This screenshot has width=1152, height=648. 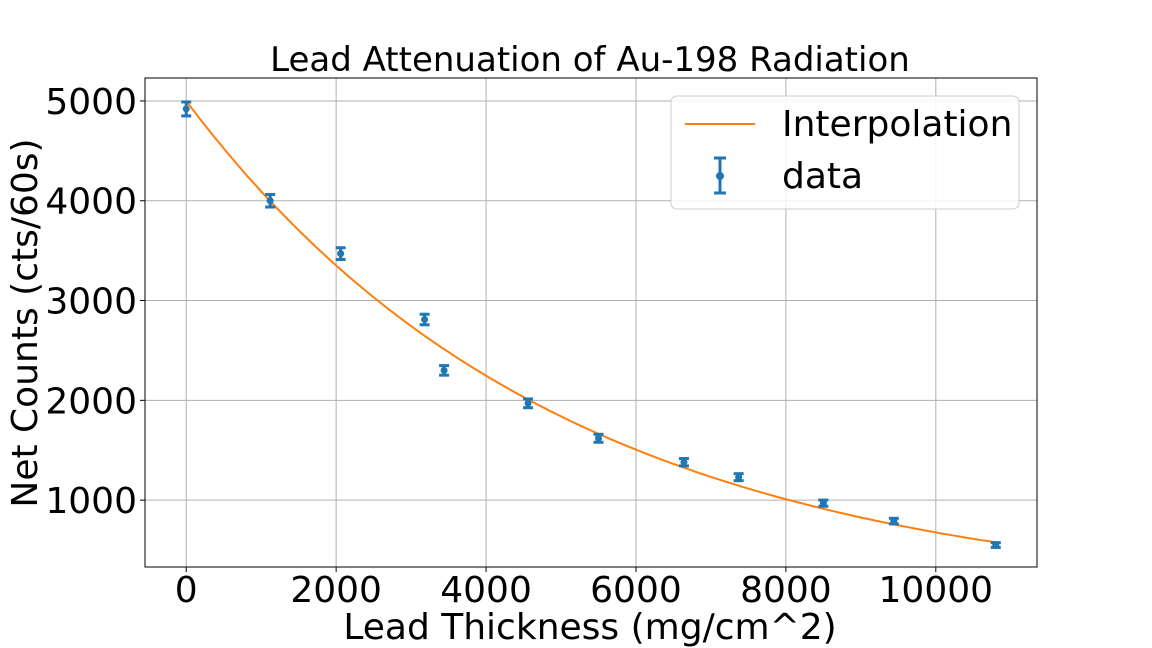 What do you see at coordinates (822, 176) in the screenshot?
I see `legend-data-label: data` at bounding box center [822, 176].